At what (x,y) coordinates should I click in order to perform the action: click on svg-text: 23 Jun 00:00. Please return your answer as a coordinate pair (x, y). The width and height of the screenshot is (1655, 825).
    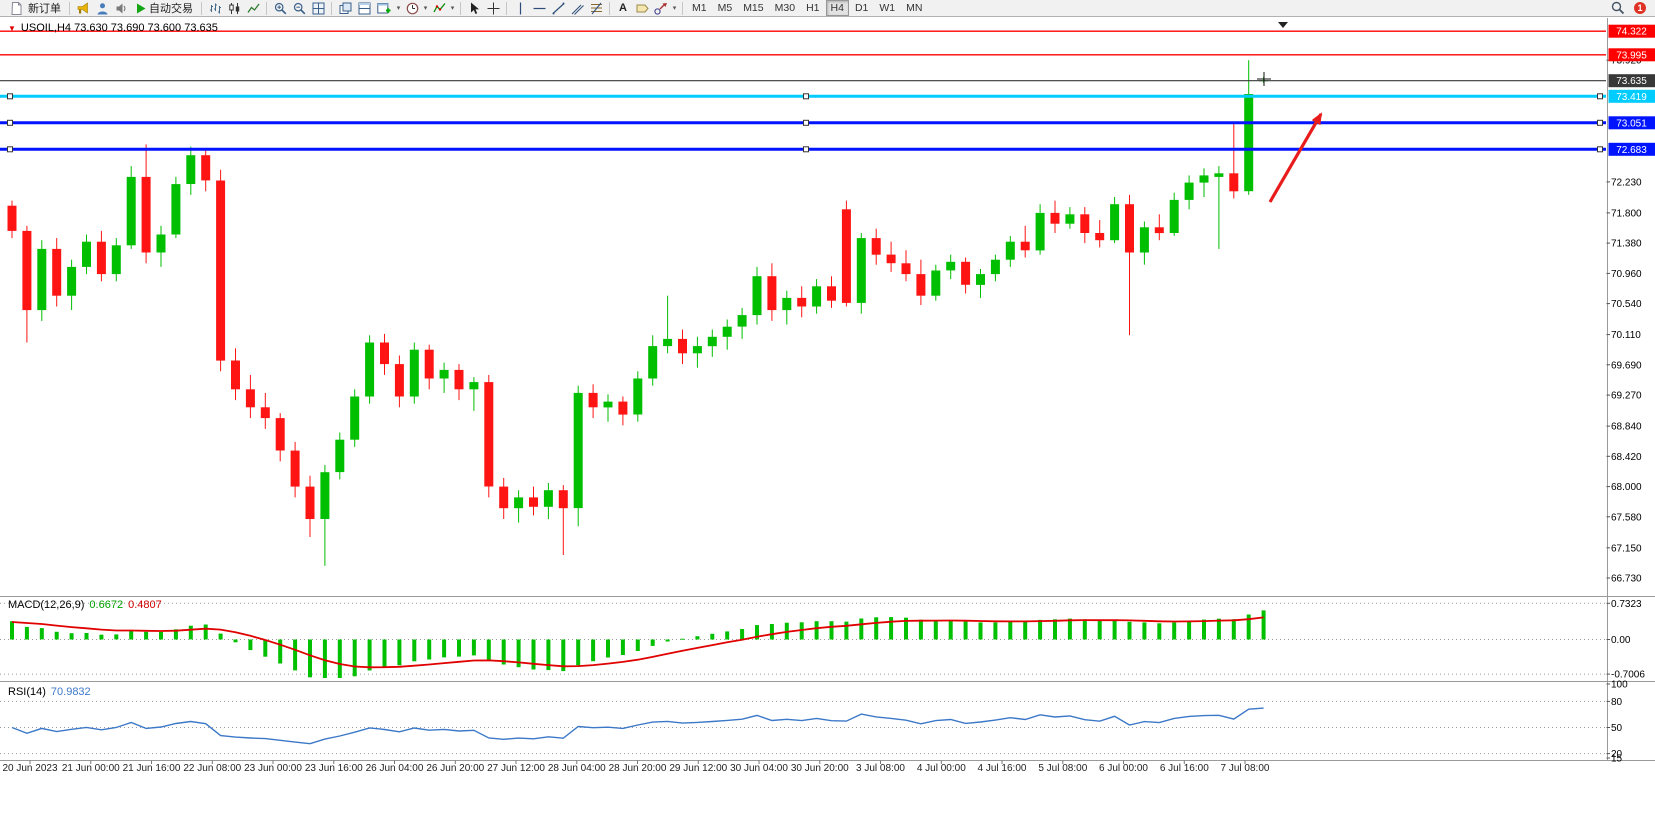
    Looking at the image, I should click on (273, 768).